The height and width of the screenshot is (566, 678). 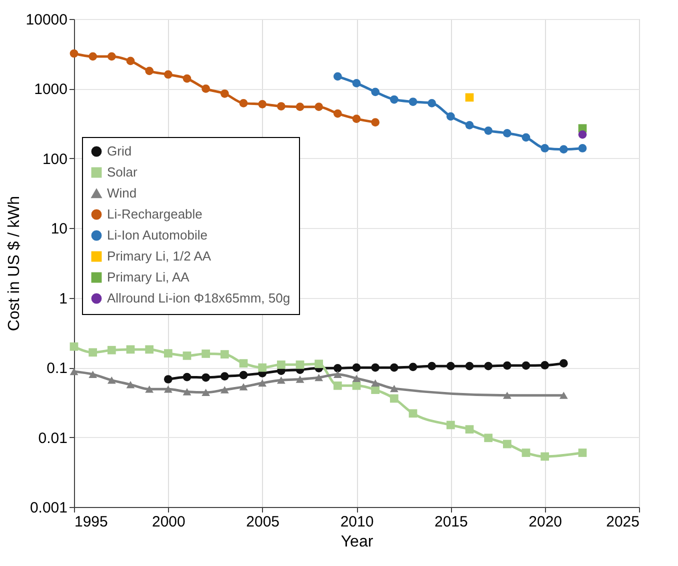 I want to click on y-tick-label: 0.001, so click(x=49, y=508).